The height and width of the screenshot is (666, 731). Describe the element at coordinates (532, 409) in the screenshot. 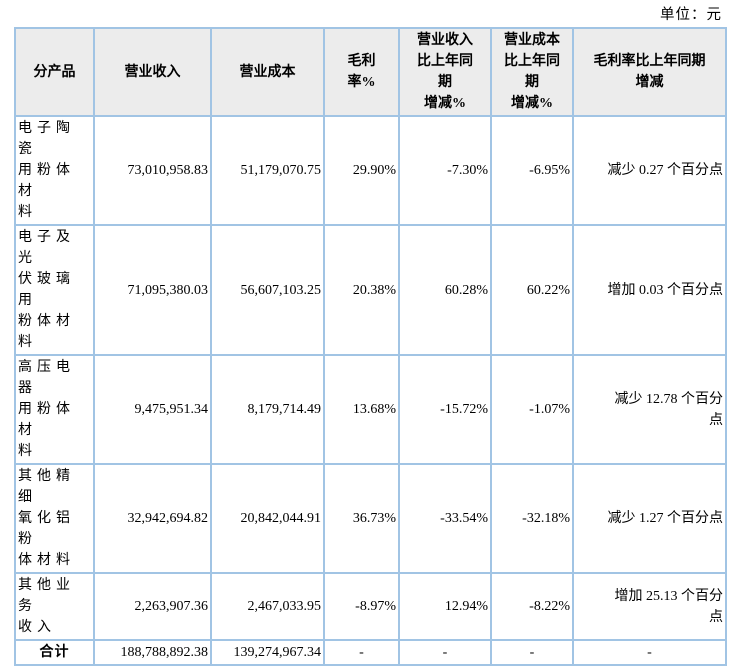

I see `table-cell: -1.07%` at that location.